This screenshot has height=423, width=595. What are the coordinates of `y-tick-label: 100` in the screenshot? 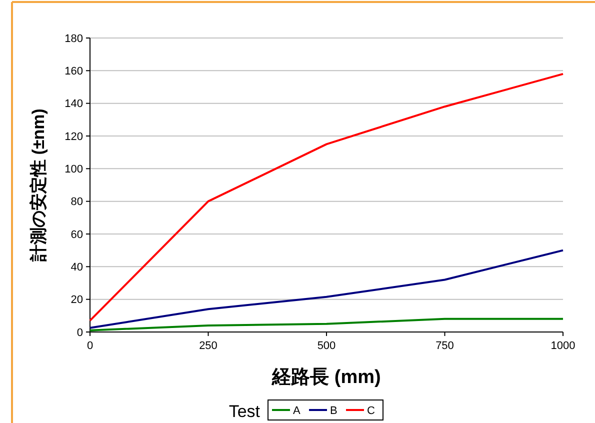 It's located at (73, 170).